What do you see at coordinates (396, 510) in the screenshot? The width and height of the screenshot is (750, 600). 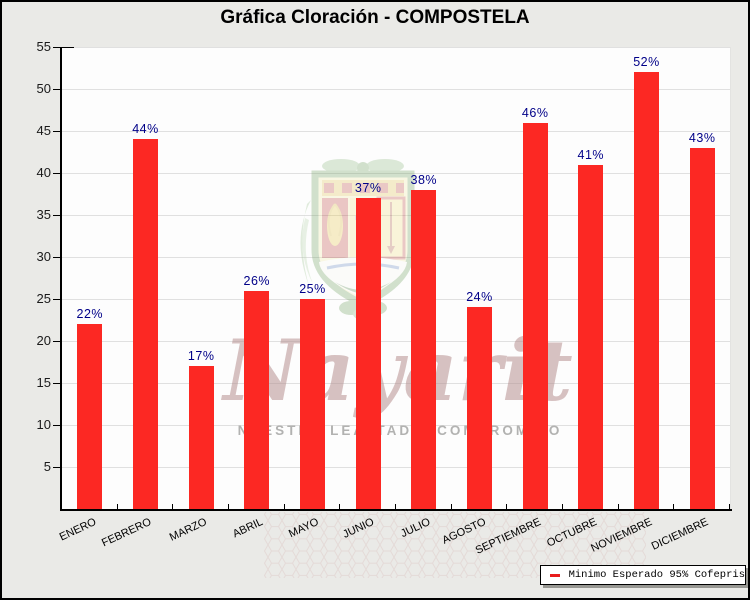 I see `x-axis-line` at bounding box center [396, 510].